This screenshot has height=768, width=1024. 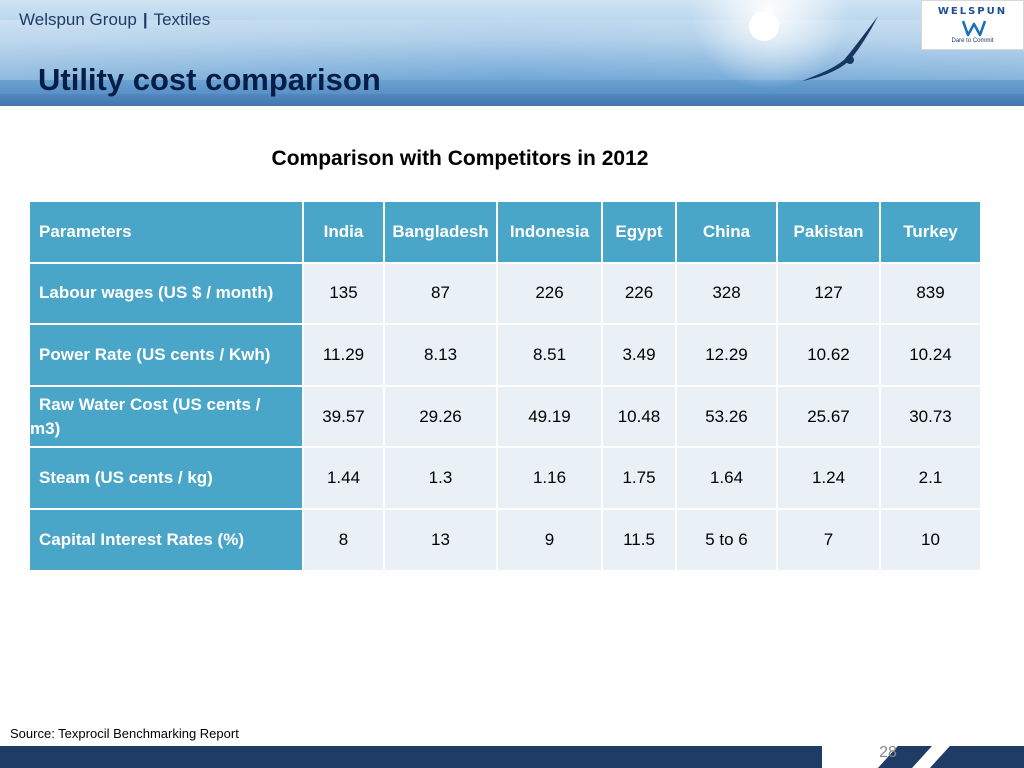 I want to click on table-cell: 328, so click(x=726, y=293).